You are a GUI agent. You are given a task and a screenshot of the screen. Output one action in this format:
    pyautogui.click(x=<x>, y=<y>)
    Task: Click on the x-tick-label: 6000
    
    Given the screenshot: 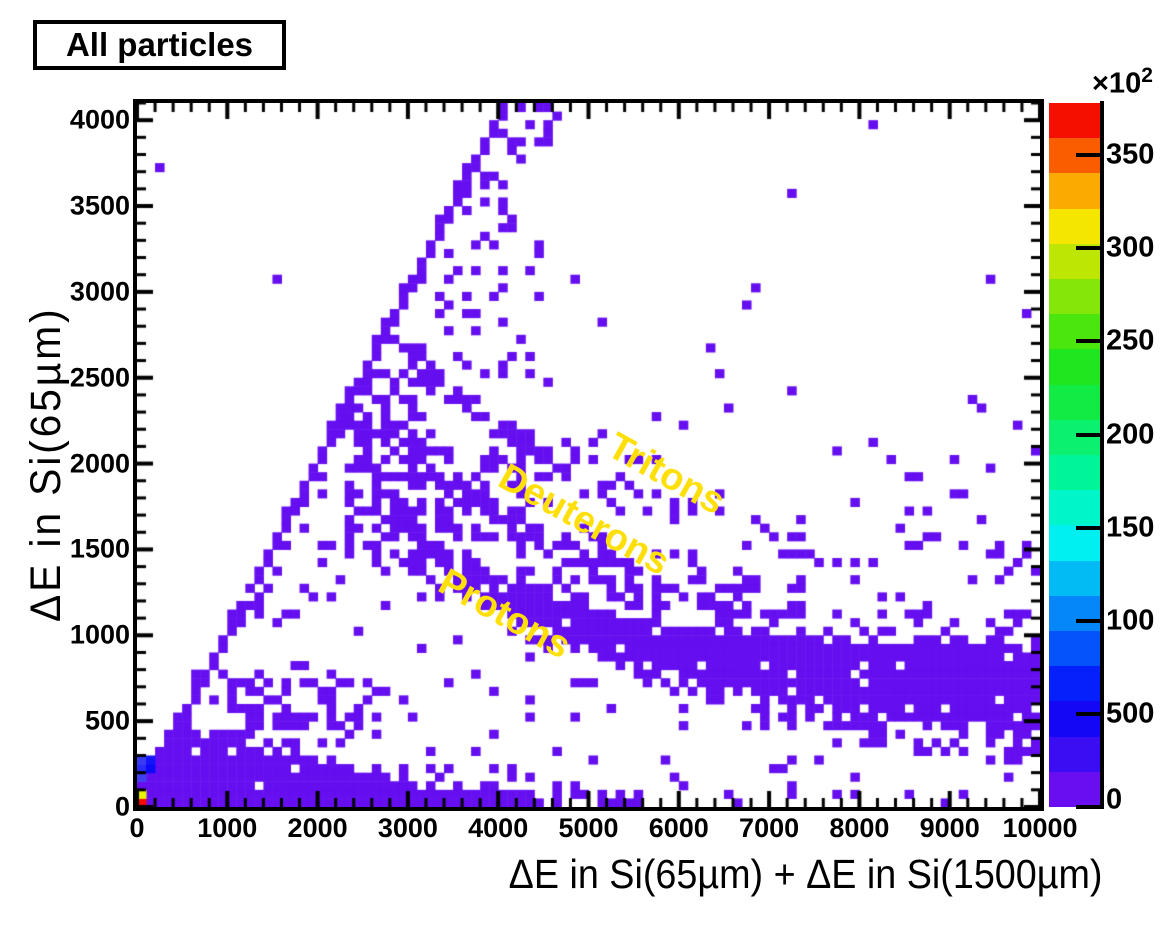 What is the action you would take?
    pyautogui.click(x=678, y=828)
    